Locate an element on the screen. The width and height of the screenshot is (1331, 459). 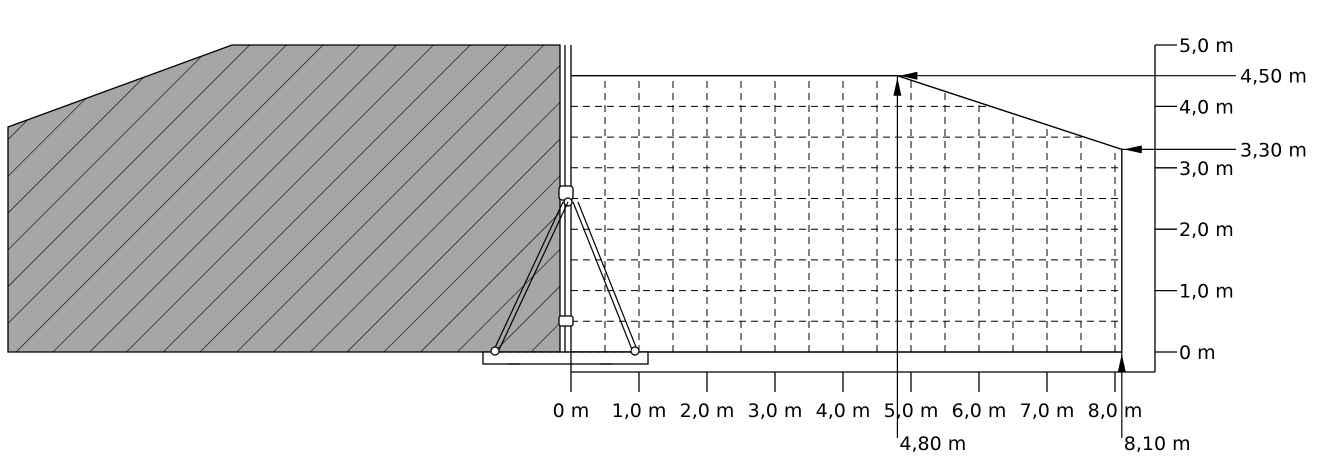
horizontal-tick-label: 0 m is located at coordinates (571, 411).